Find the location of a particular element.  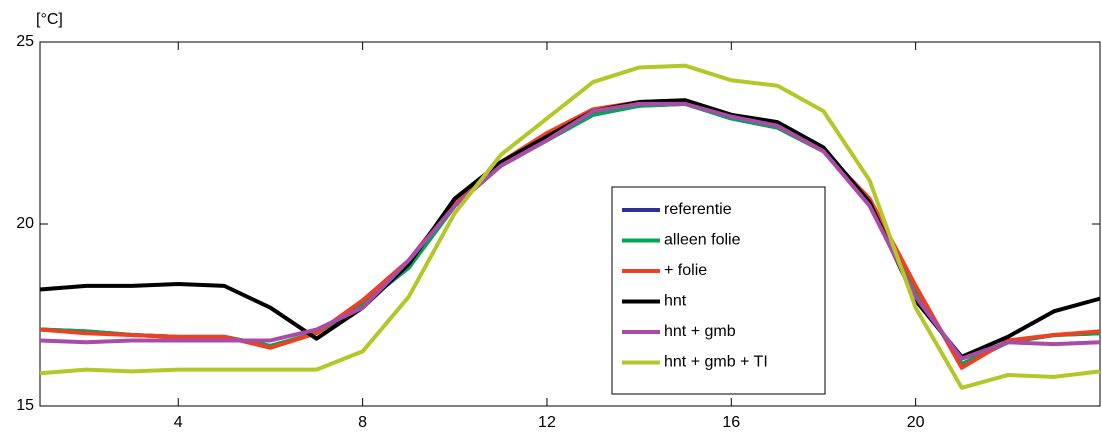

x-tick-label: 8 is located at coordinates (362, 422).